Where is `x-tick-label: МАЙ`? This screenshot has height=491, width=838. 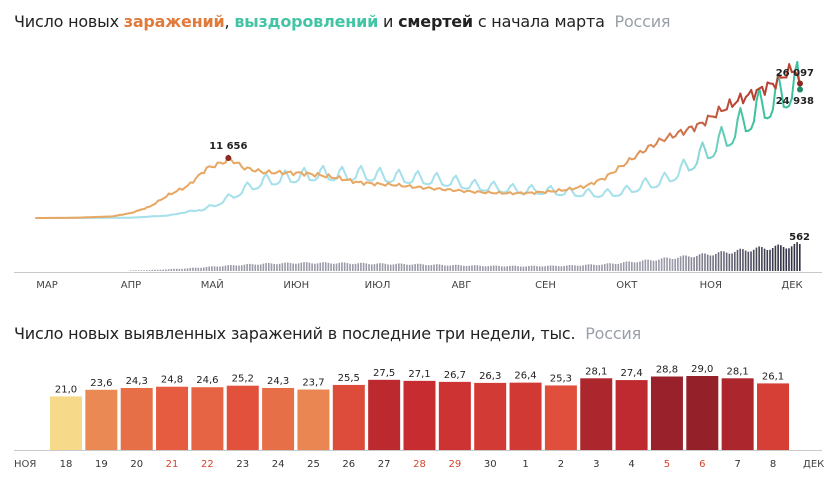 x-tick-label: МАЙ is located at coordinates (212, 284).